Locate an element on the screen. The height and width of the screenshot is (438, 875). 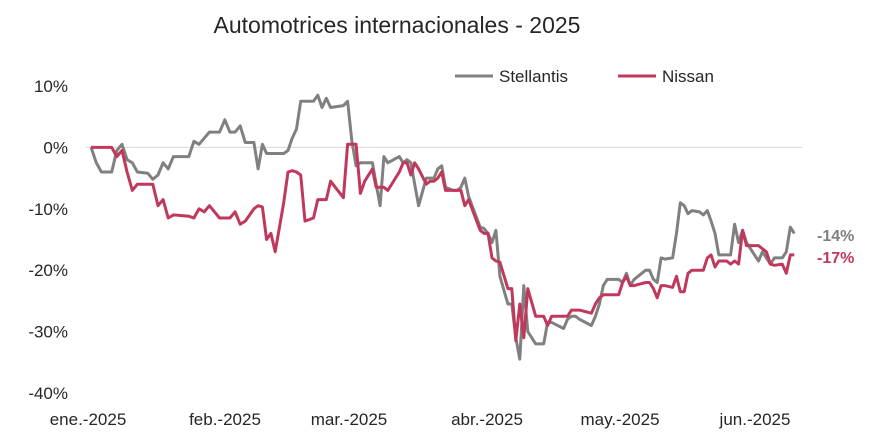
y-tick-label: 0% is located at coordinates (55, 147).